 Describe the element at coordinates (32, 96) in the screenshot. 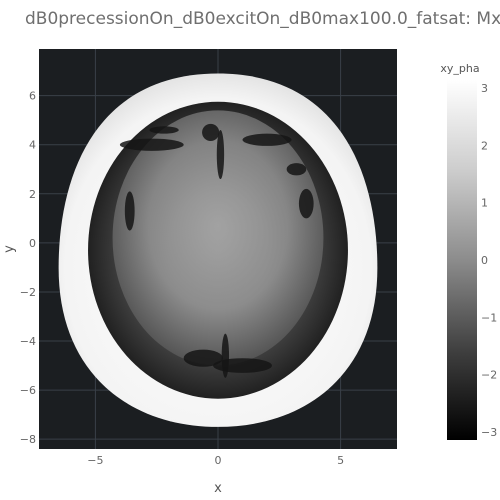

I see `y-tick-label: 6` at that location.